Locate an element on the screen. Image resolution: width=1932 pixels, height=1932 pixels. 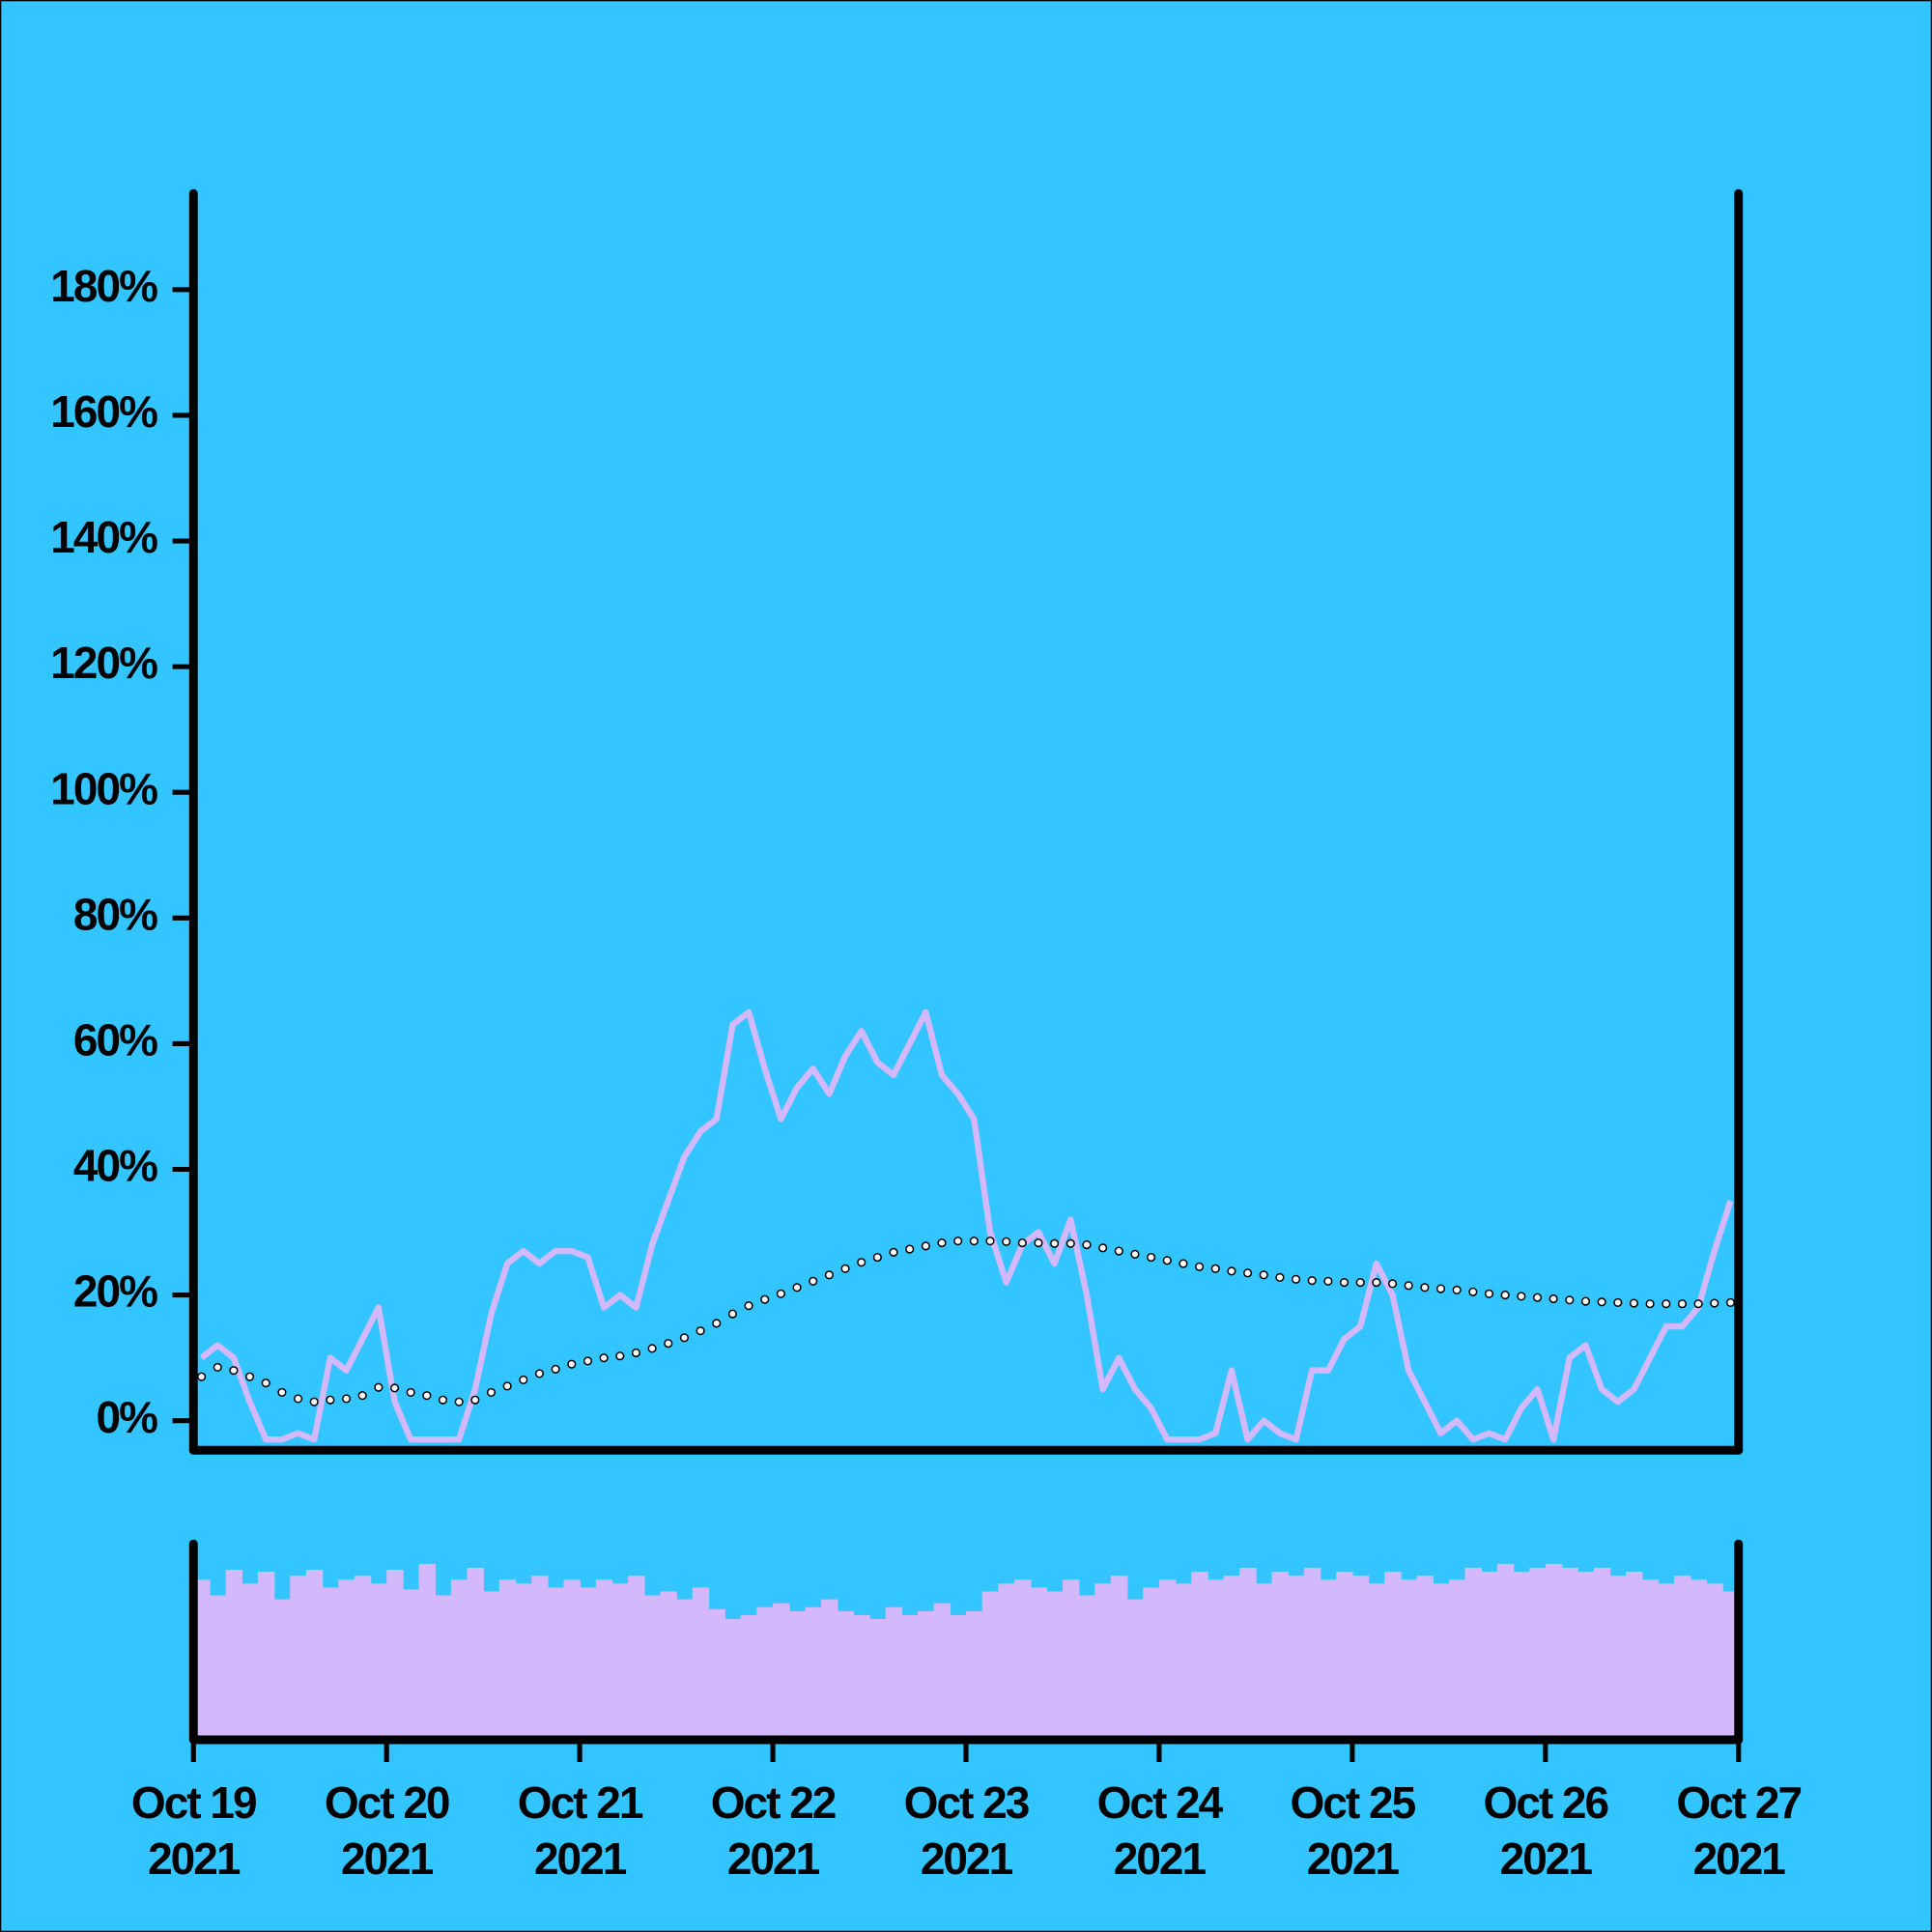
x-tick-label: Oct 20 2021 is located at coordinates (387, 1830).